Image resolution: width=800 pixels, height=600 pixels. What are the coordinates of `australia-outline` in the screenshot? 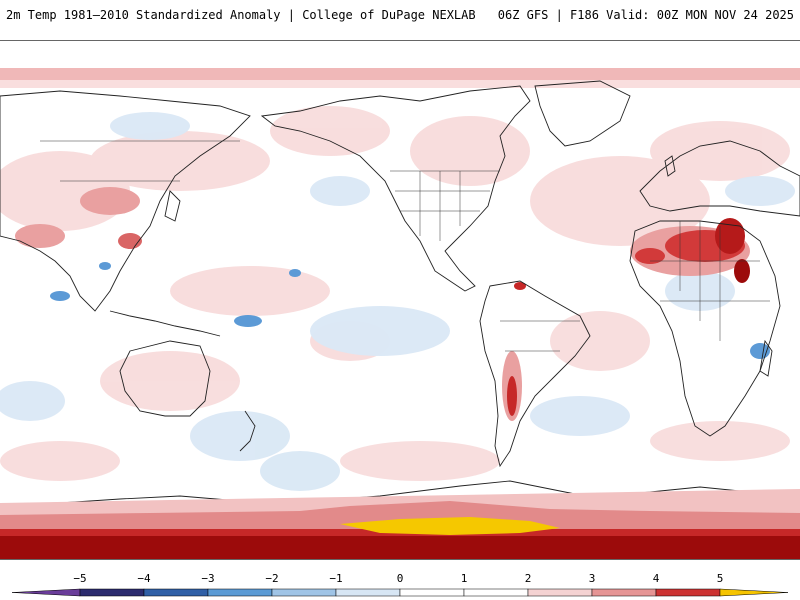 It's located at (165, 378).